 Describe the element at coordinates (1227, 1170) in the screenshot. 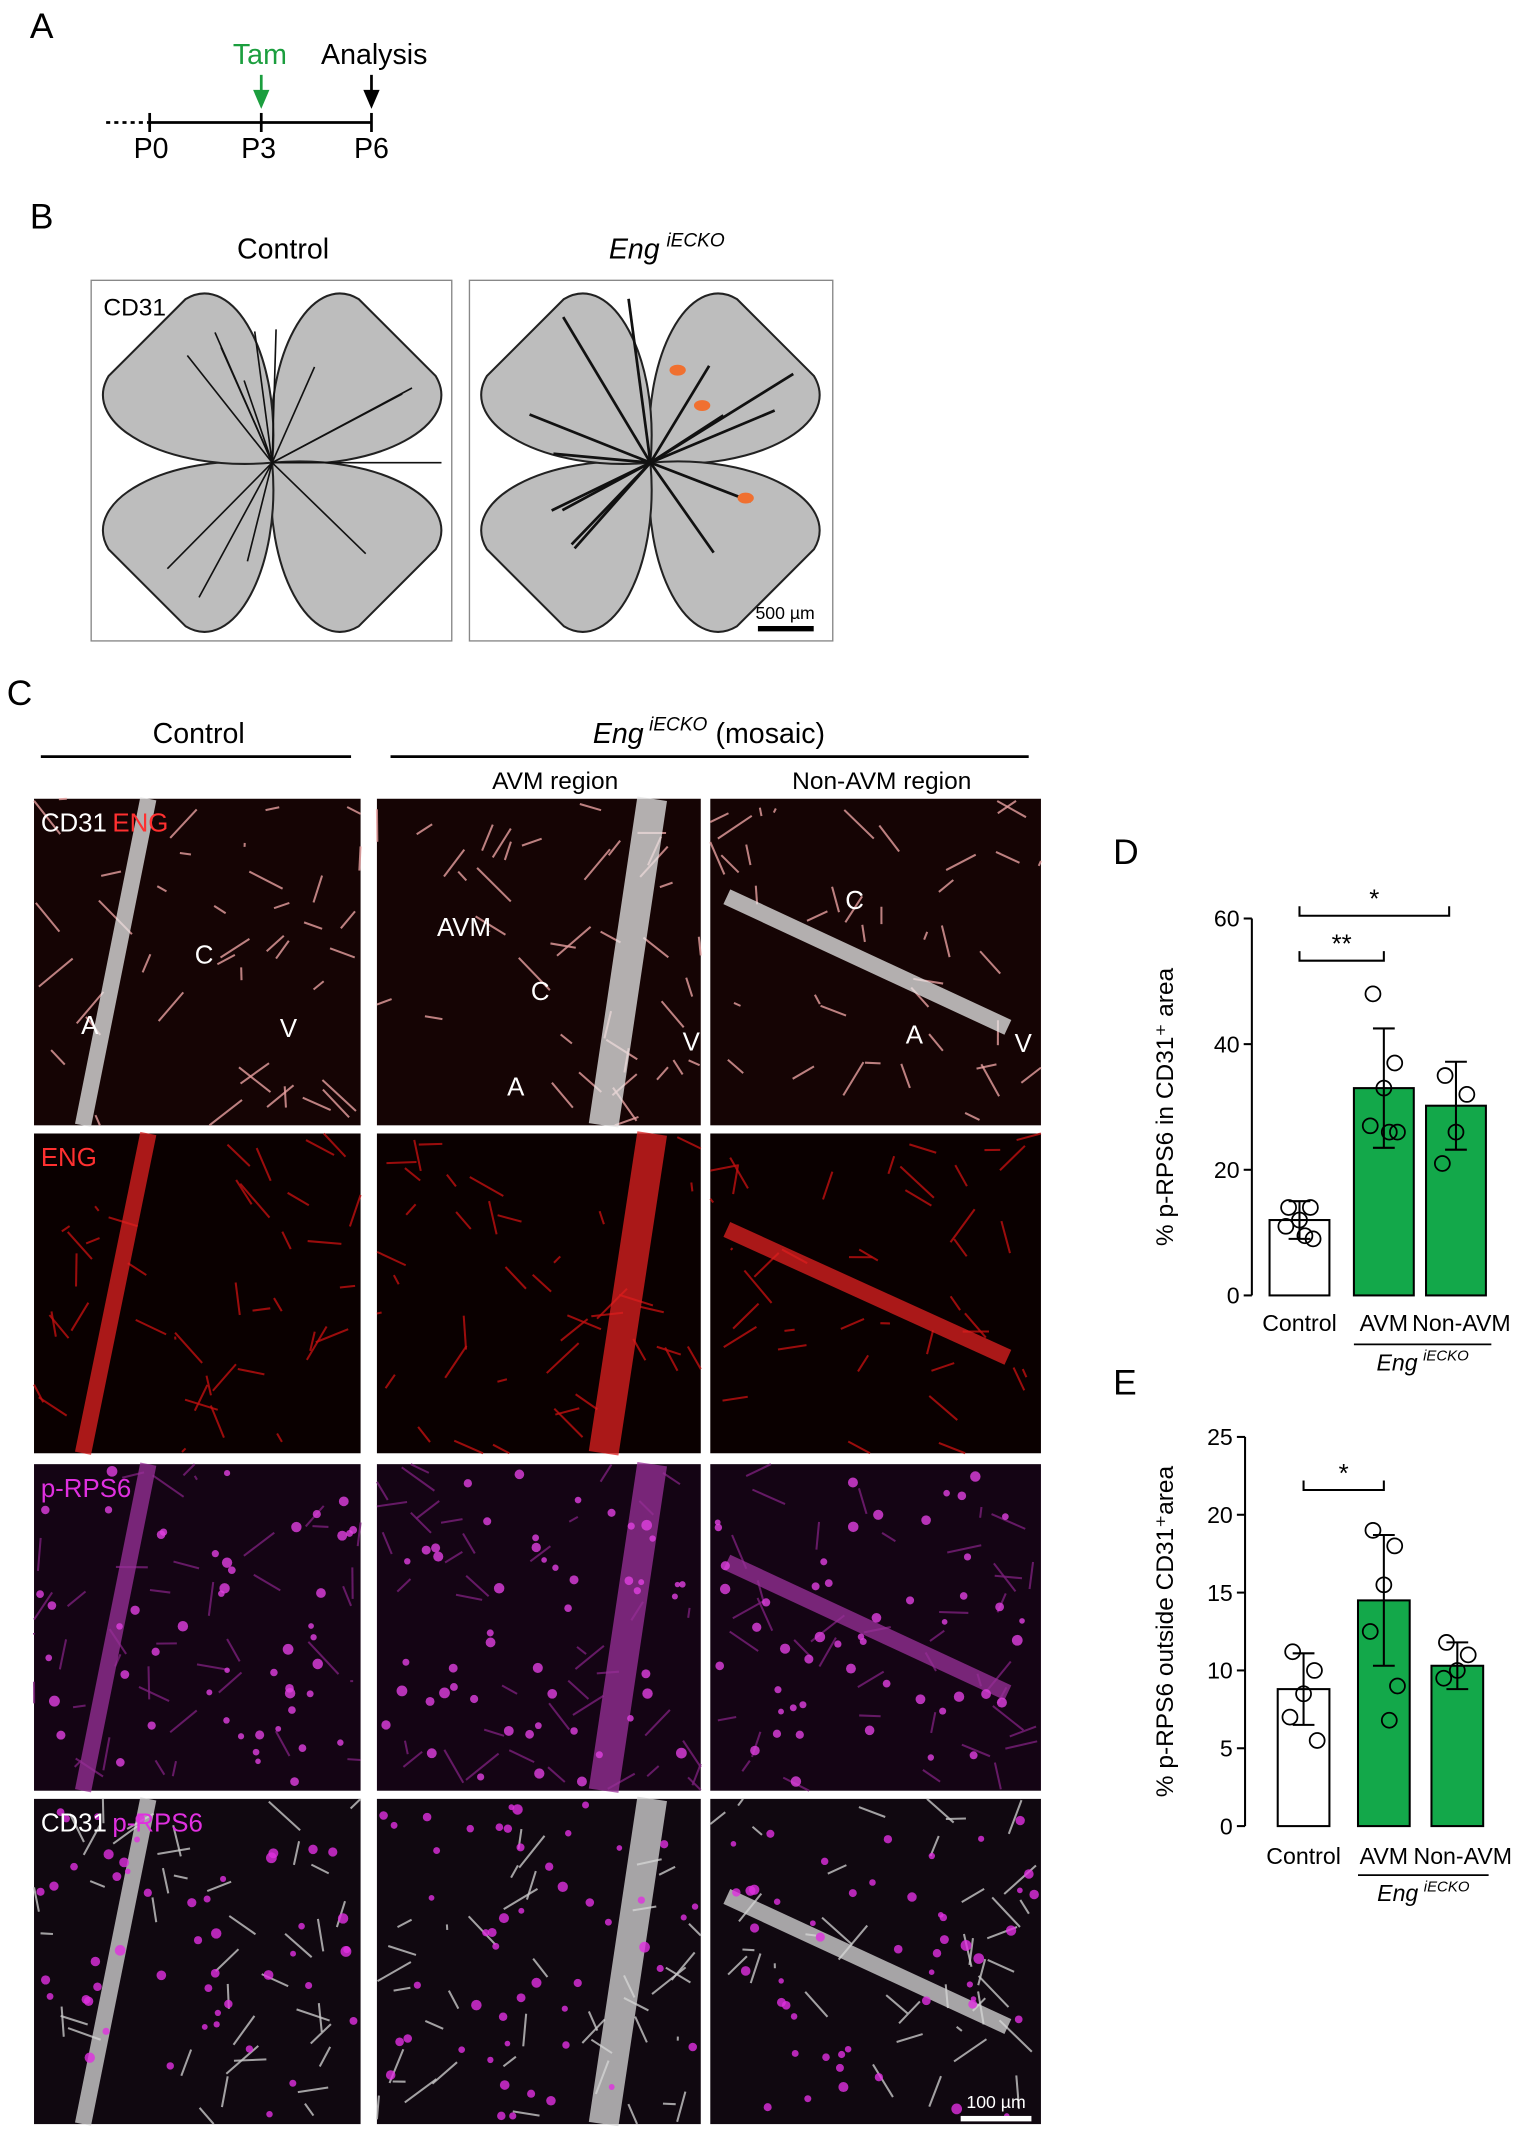

I see `y-tick-label: 20` at that location.